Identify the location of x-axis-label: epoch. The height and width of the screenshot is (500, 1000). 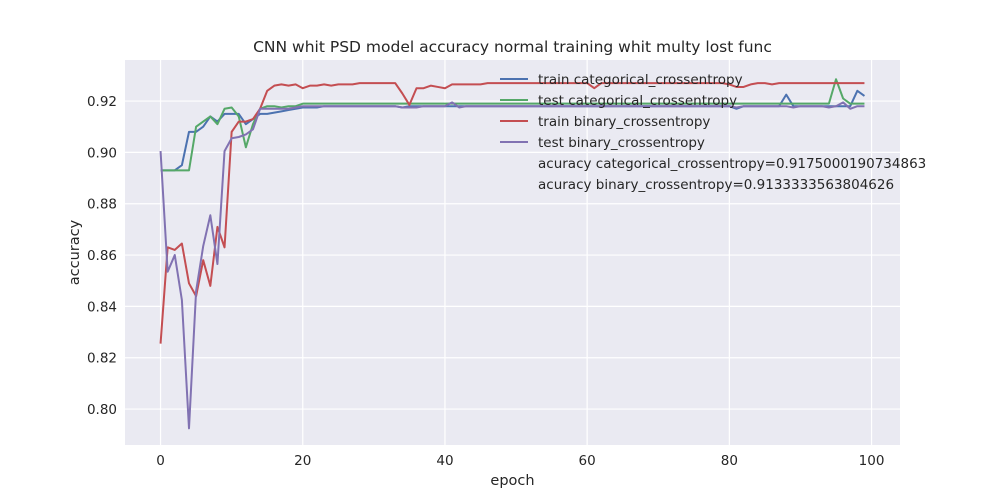
(512, 481).